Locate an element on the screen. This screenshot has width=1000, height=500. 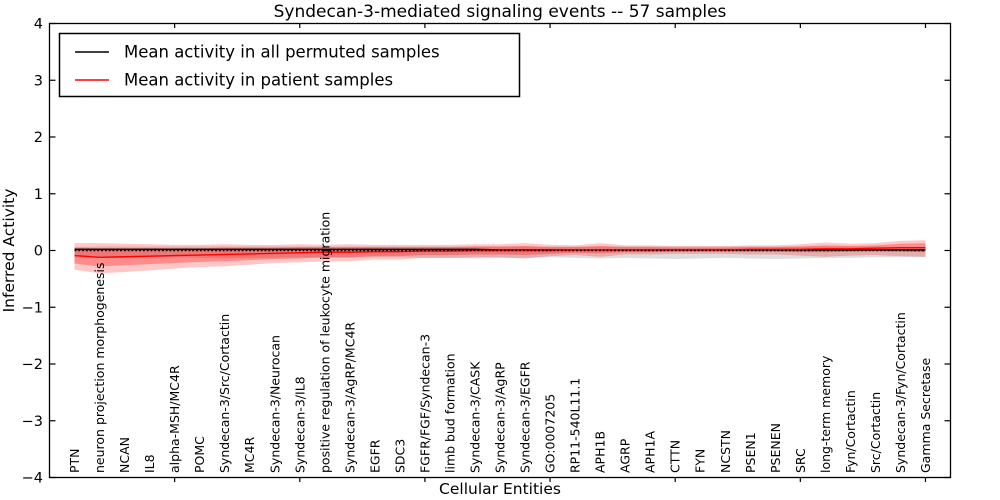
x-tick-label: EGFR is located at coordinates (374, 456).